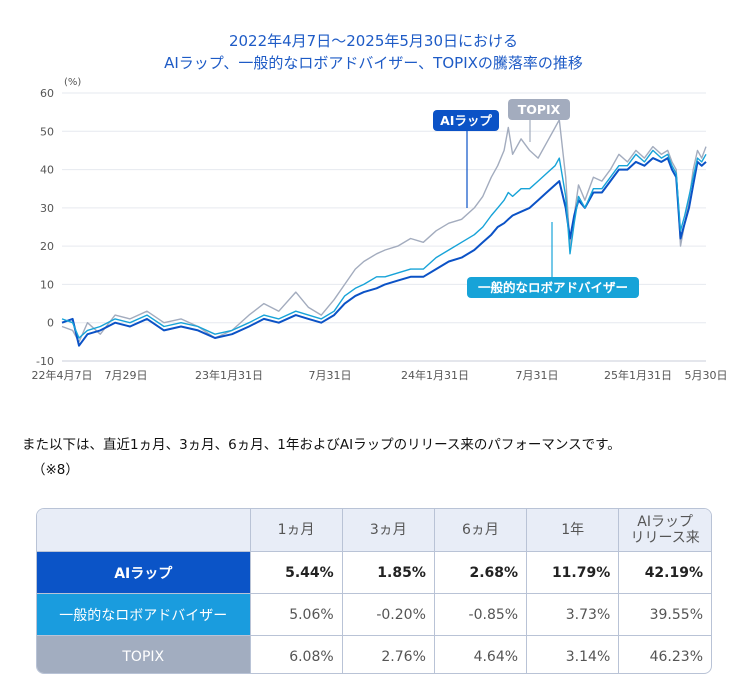 This screenshot has width=747, height=687. Describe the element at coordinates (573, 654) in the screenshot. I see `table-cell: 3.14%` at that location.